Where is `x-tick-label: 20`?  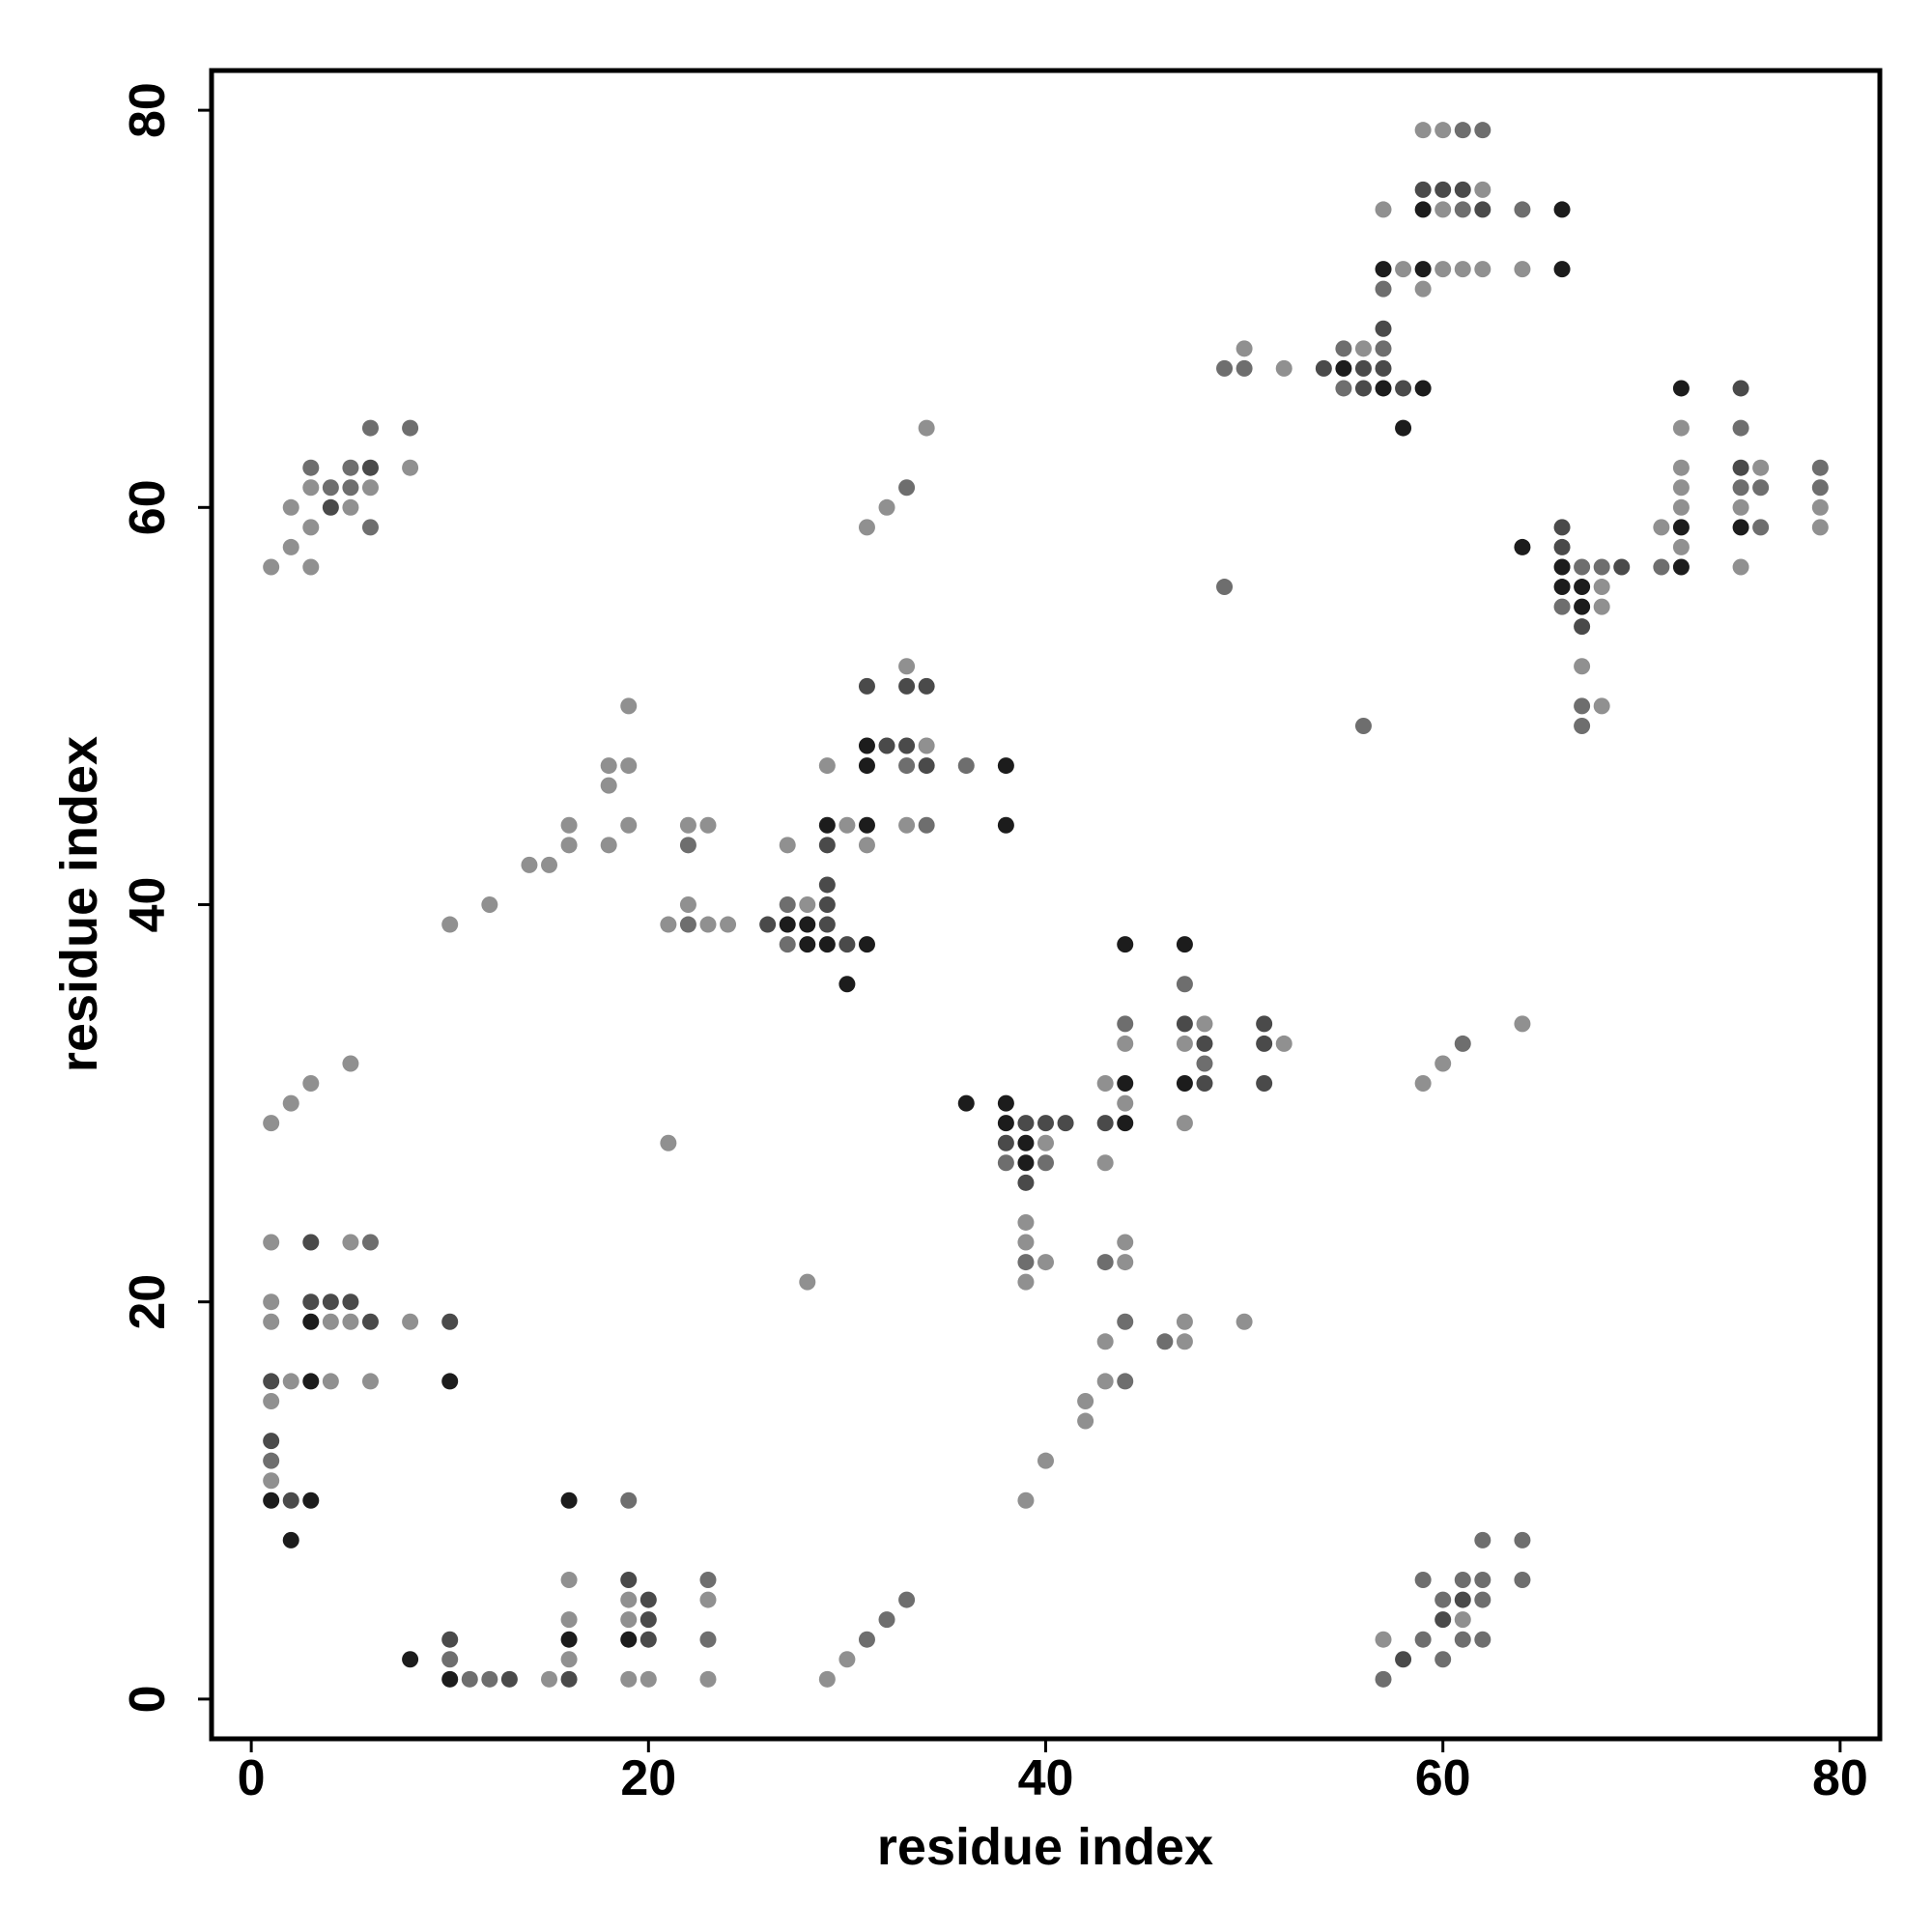
x-tick-label: 20 is located at coordinates (648, 1778).